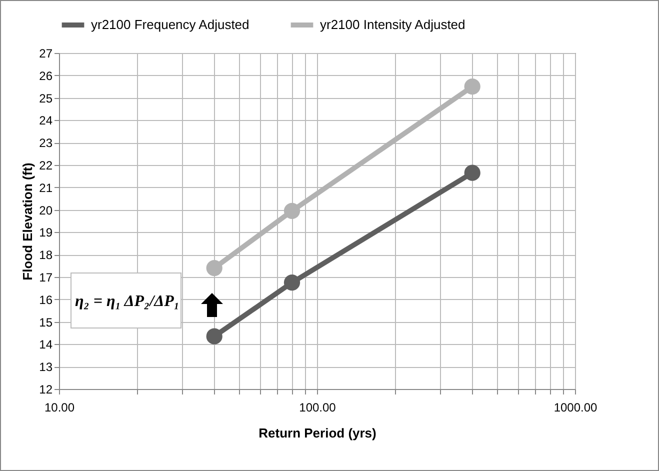 Image resolution: width=659 pixels, height=471 pixels. I want to click on y-tick-label: 26, so click(46, 75).